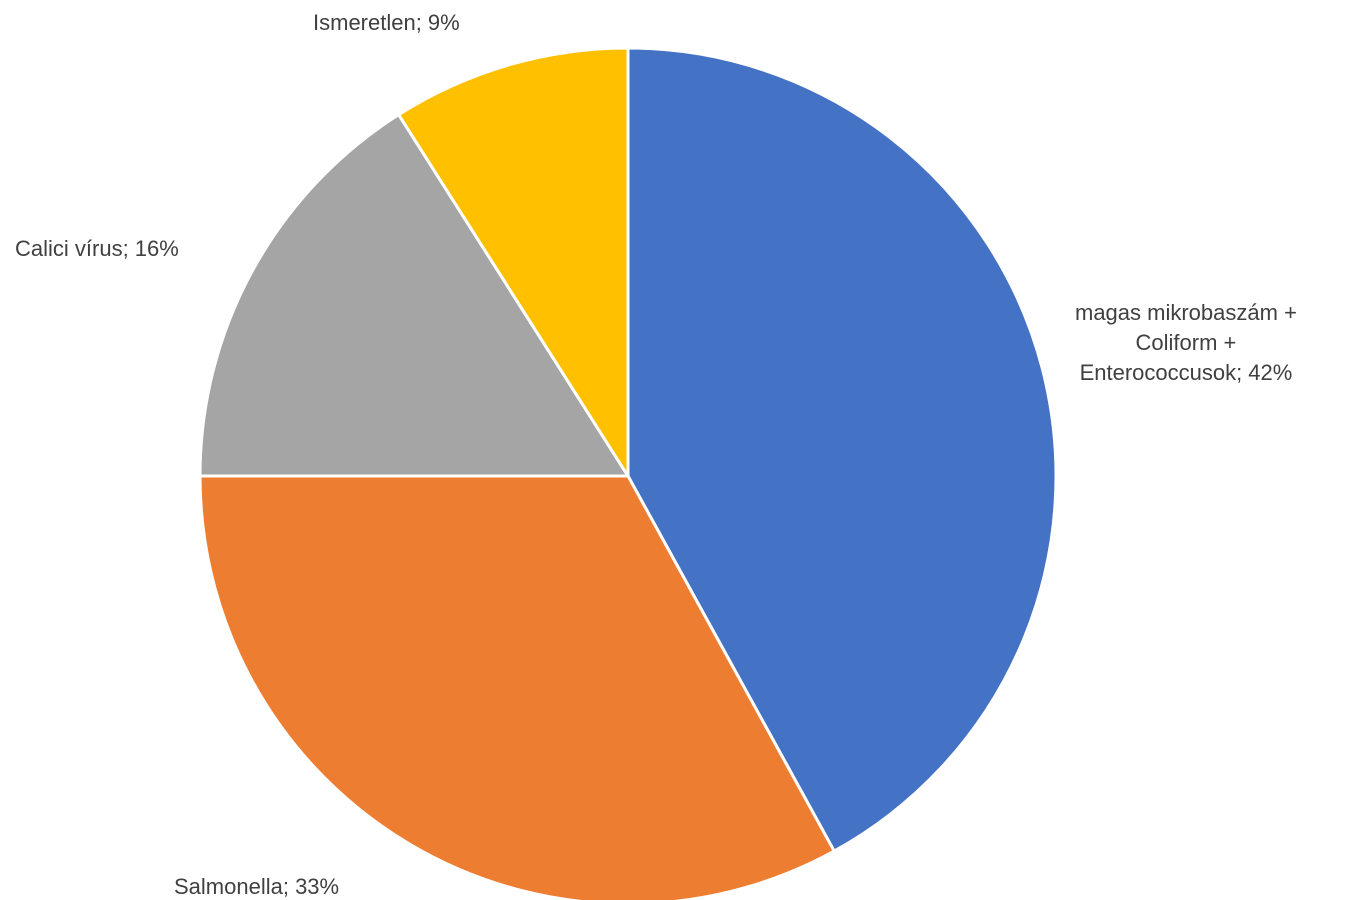 This screenshot has height=900, width=1365. I want to click on slice-label-calici: Calici vírus; 16%, so click(97, 249).